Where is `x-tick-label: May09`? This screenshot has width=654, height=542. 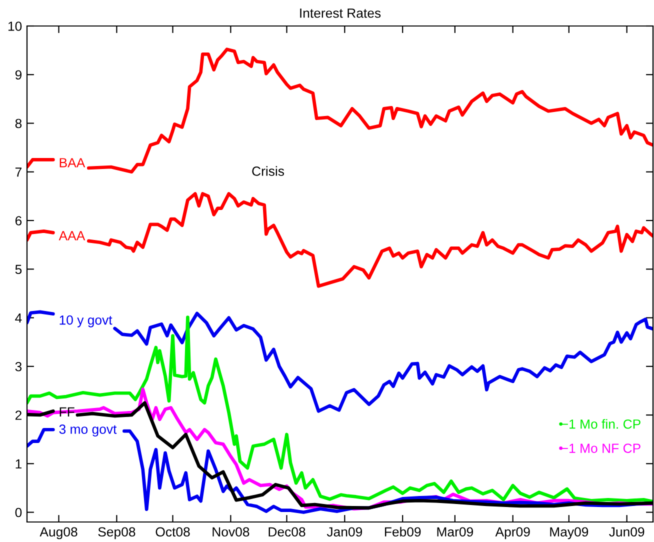 x-tick-label: May09 is located at coordinates (569, 533).